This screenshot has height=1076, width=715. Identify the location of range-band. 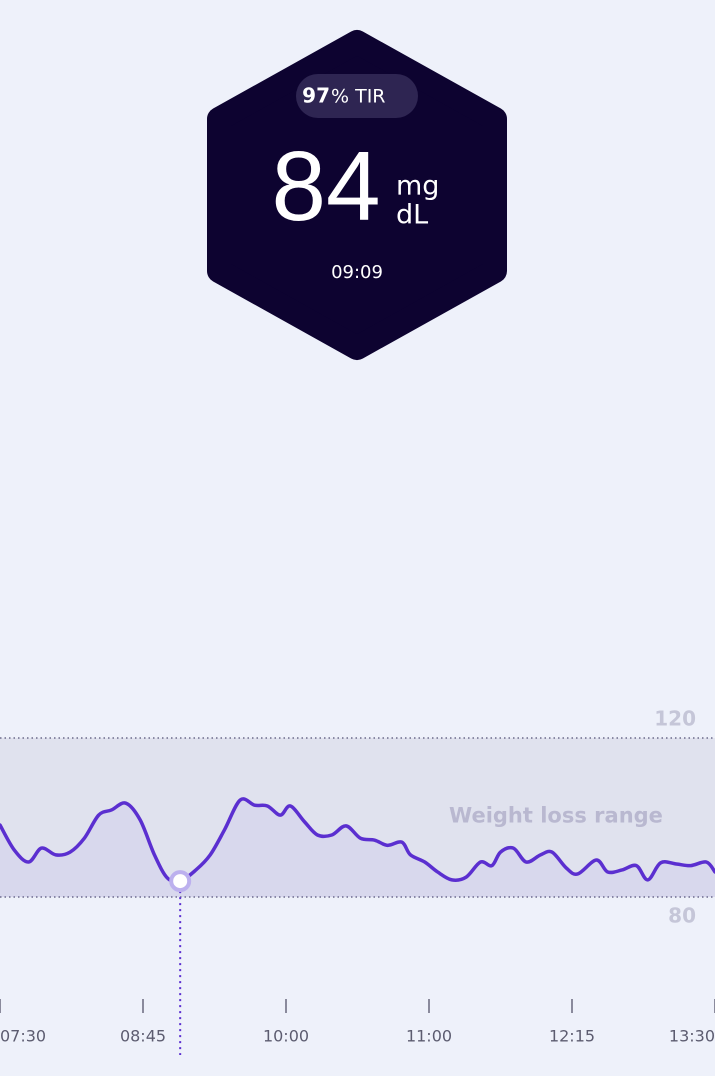
(357, 817).